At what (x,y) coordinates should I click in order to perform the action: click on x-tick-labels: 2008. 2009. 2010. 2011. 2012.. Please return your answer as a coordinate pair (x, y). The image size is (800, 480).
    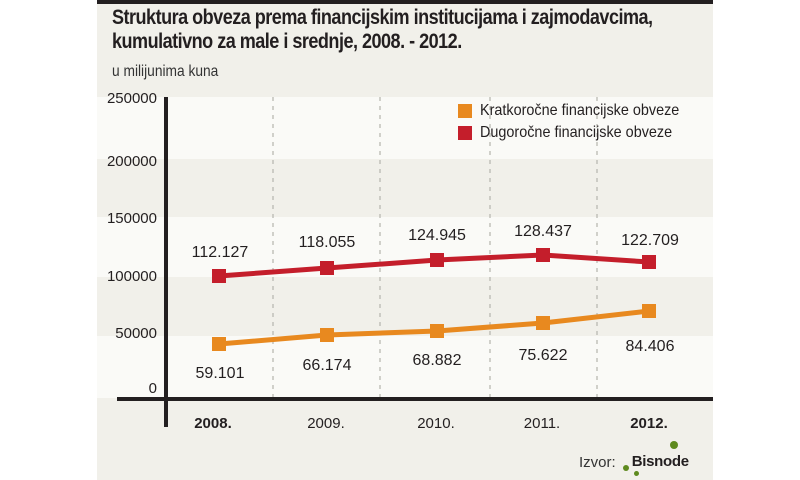
    Looking at the image, I should click on (431, 423).